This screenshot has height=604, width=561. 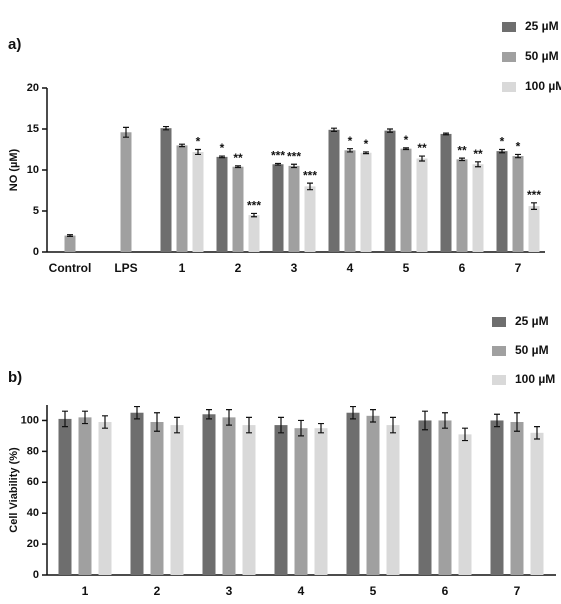 What do you see at coordinates (36, 211) in the screenshot?
I see `y-tick-label: 5` at bounding box center [36, 211].